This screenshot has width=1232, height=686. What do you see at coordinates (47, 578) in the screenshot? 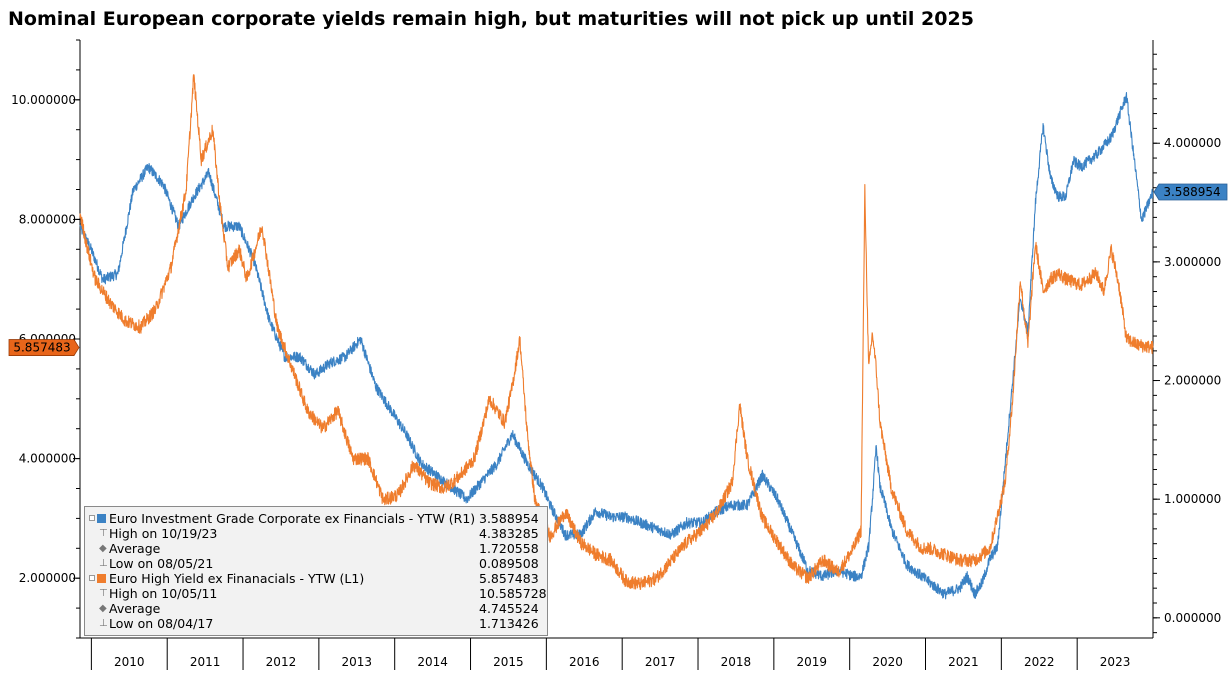
I see `left-tick-label: 2.000000` at bounding box center [47, 578].